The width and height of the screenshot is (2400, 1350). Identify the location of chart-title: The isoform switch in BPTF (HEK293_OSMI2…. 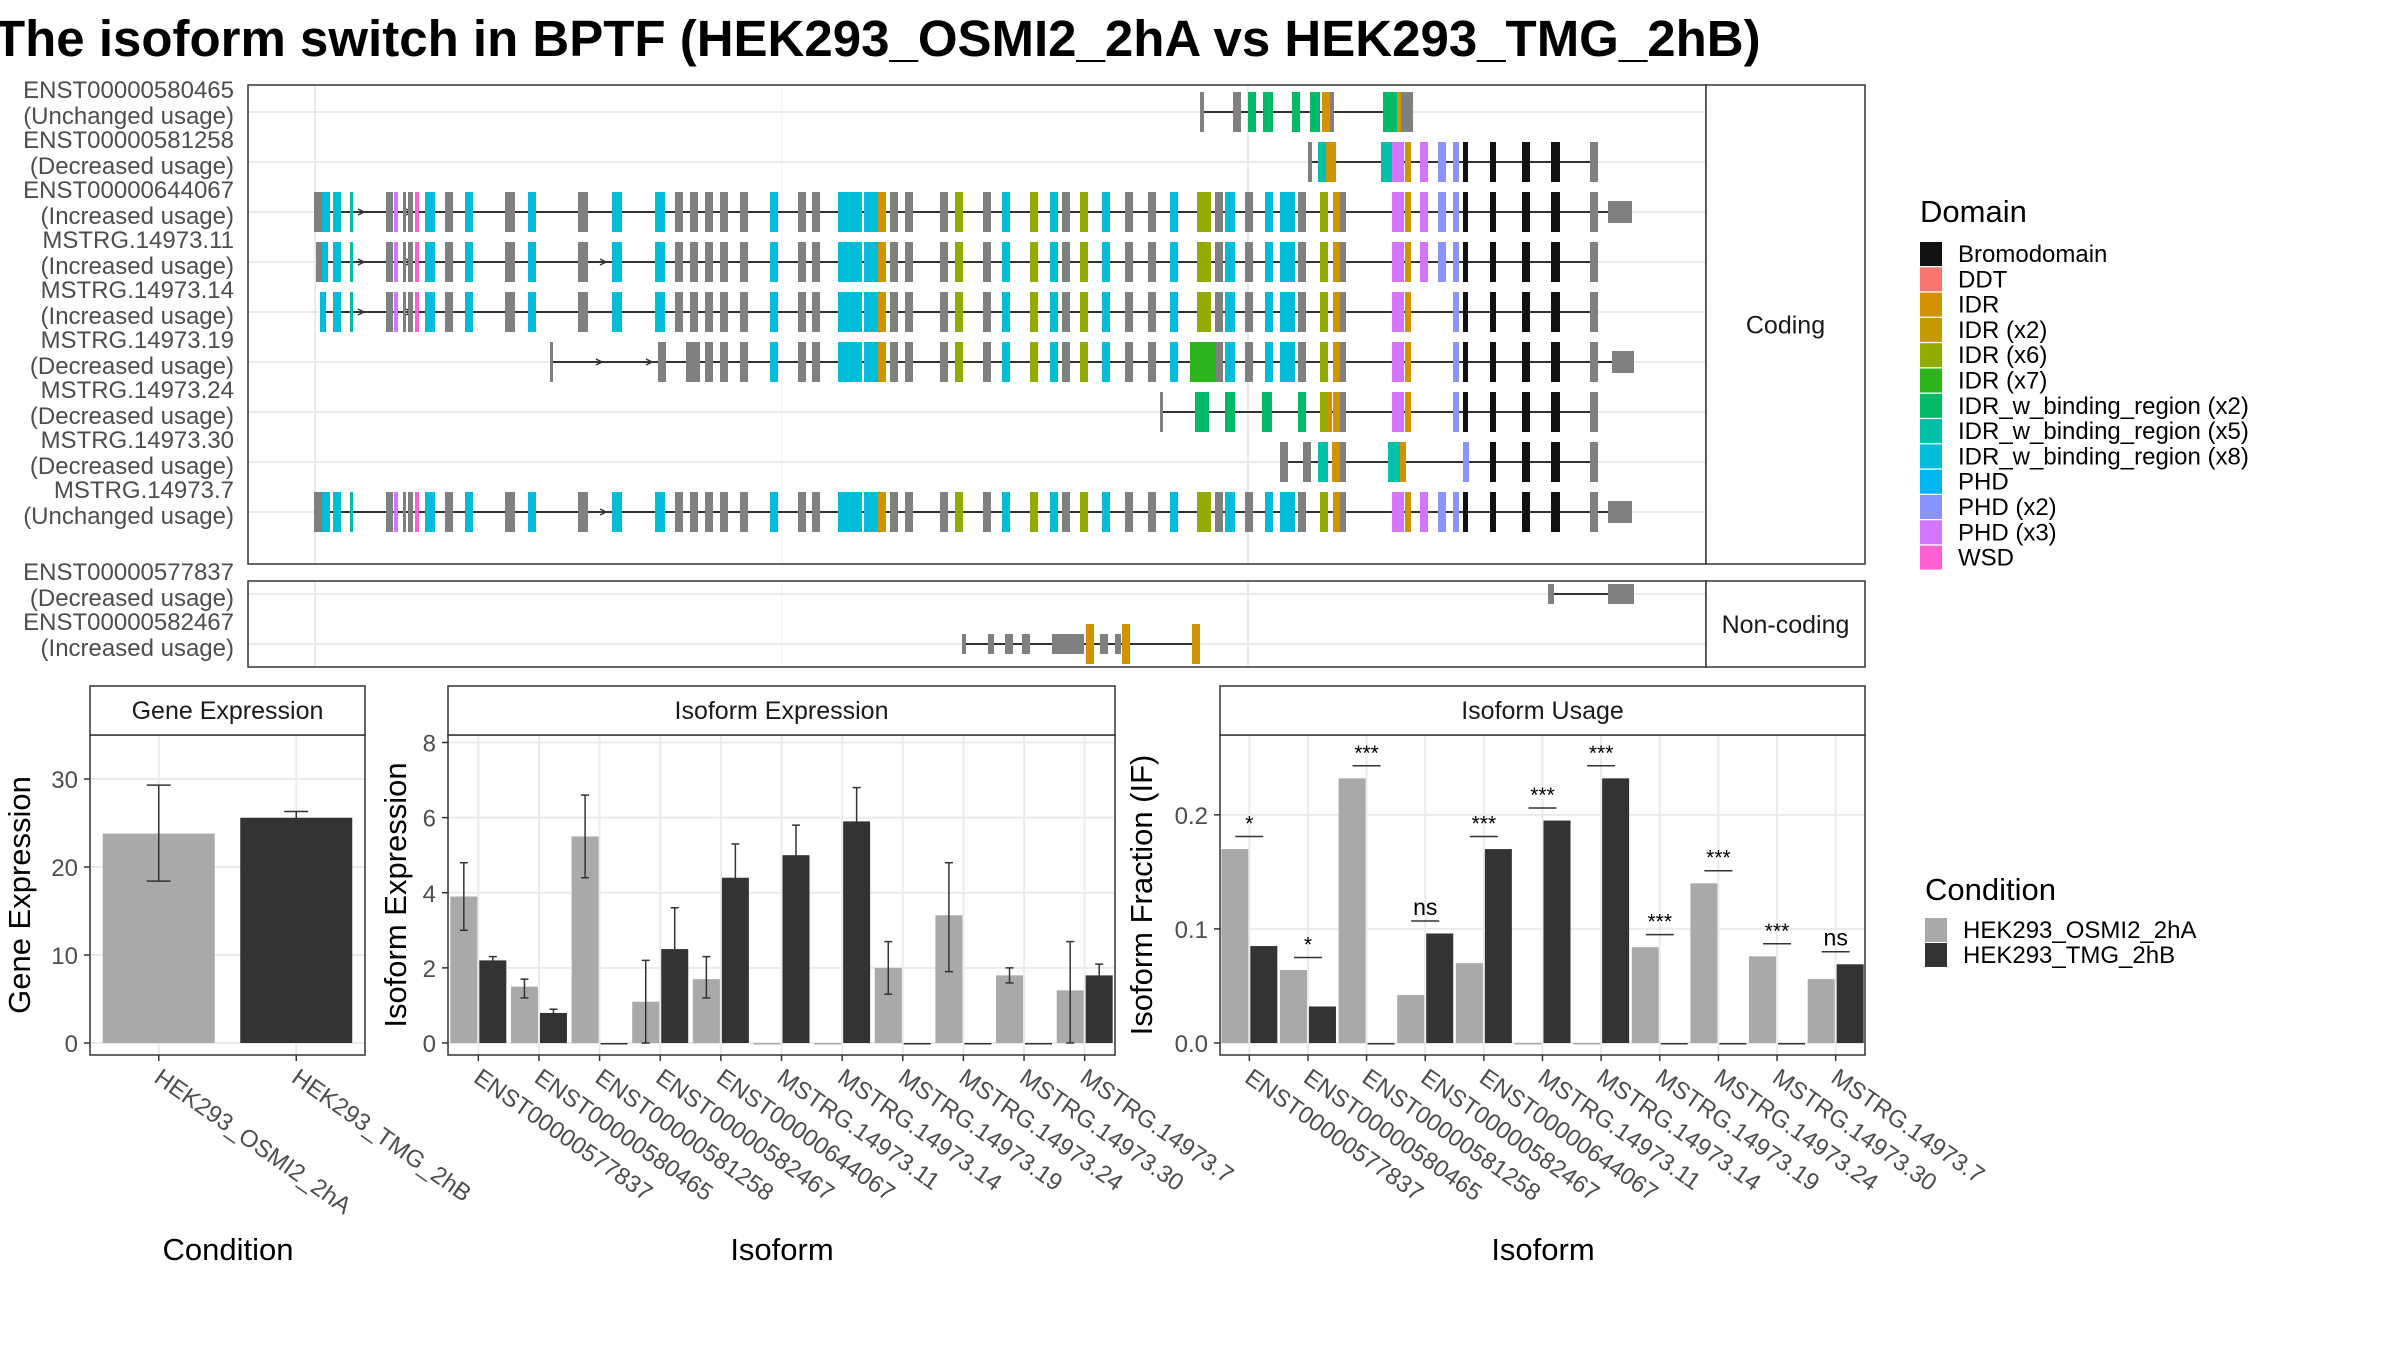
(880, 38).